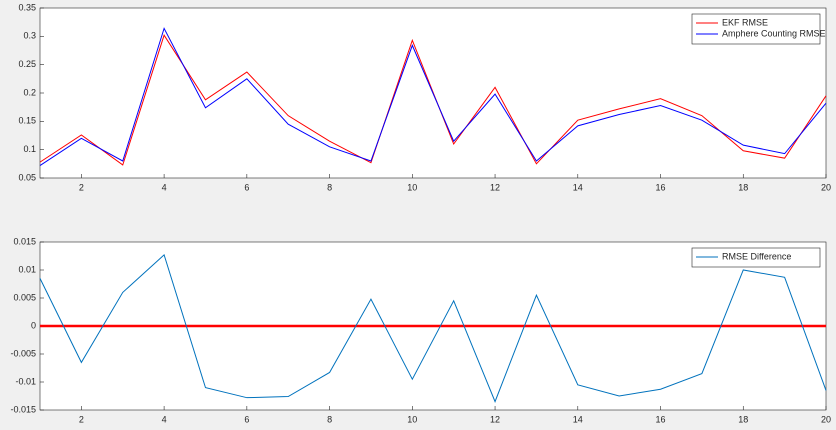  What do you see at coordinates (29, 92) in the screenshot?
I see `y-tick-label: 0.2` at bounding box center [29, 92].